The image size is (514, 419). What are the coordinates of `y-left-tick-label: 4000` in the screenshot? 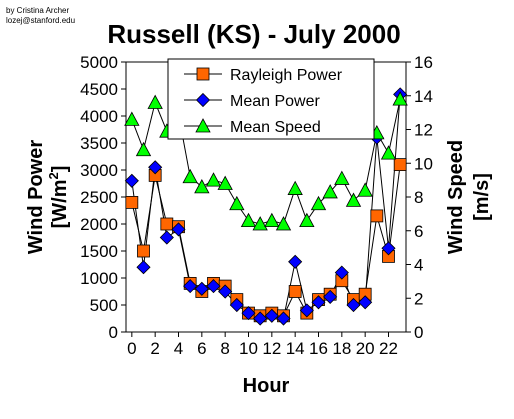 It's located at (99, 116).